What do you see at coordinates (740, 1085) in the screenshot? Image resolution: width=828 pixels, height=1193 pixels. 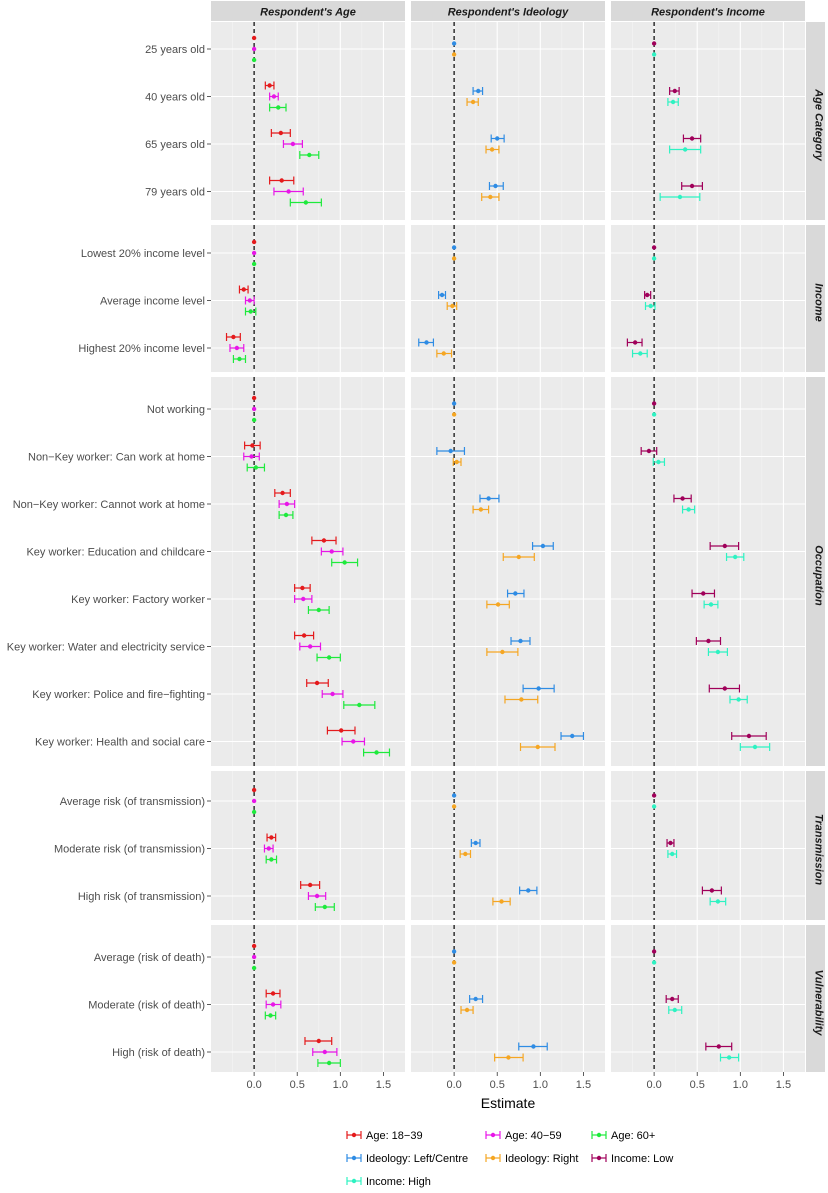 I see `x-tick-label: 1.0` at bounding box center [740, 1085].